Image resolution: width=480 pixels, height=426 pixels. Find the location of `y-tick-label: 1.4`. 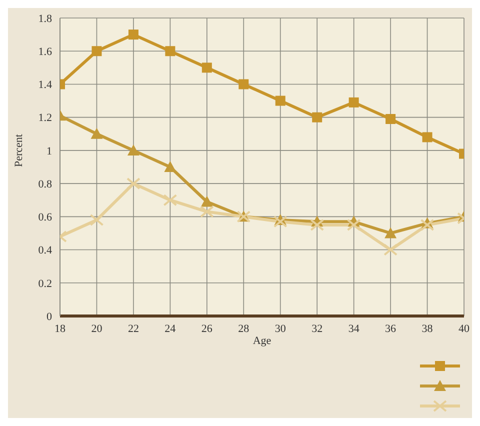

y-tick-label: 1.4 is located at coordinates (45, 85).